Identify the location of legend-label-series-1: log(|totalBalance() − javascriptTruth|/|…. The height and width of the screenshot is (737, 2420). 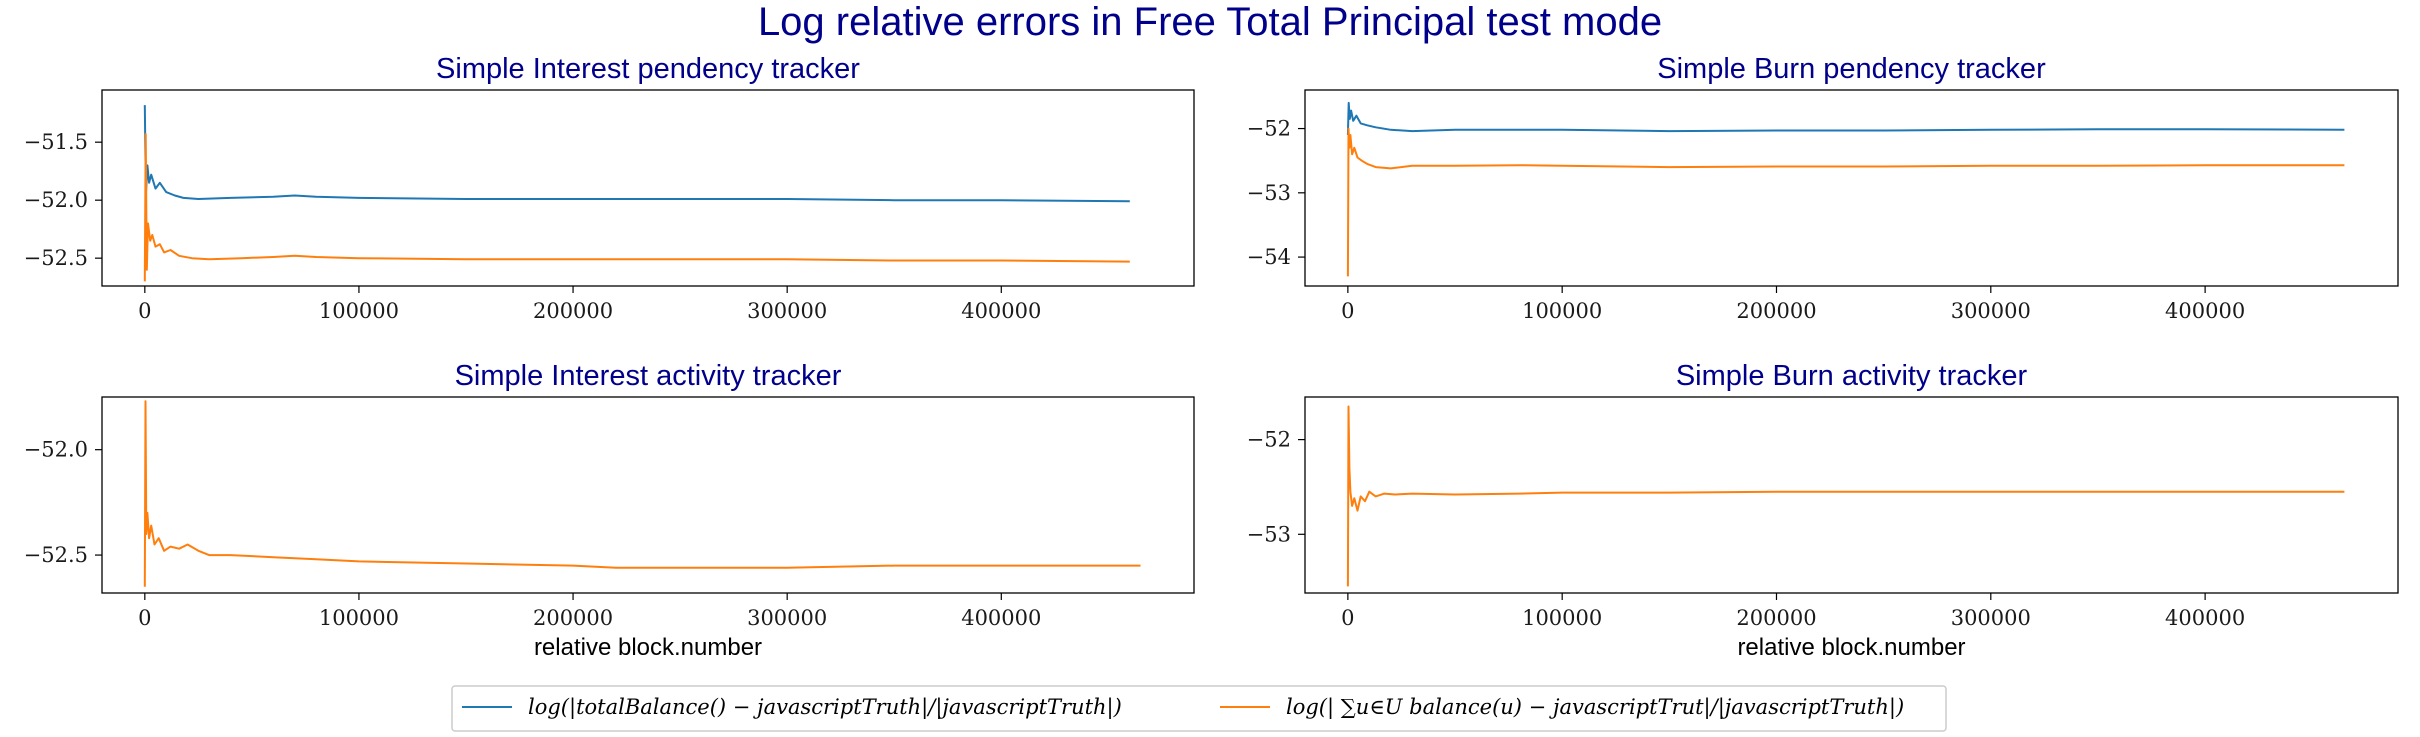
(825, 707).